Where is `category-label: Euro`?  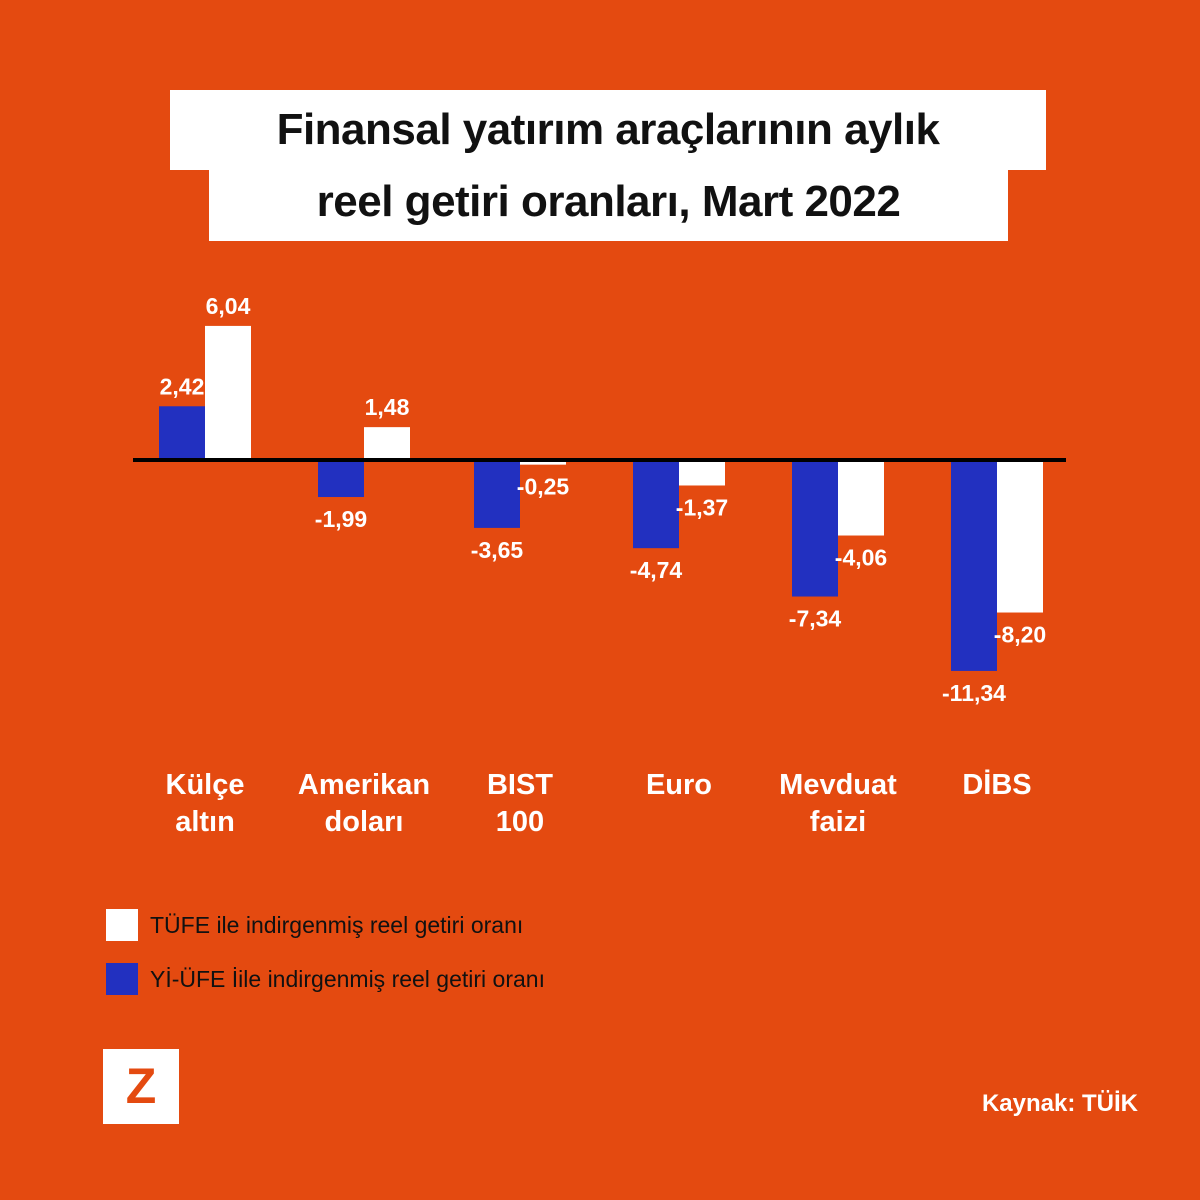
category-label: Euro is located at coordinates (679, 785).